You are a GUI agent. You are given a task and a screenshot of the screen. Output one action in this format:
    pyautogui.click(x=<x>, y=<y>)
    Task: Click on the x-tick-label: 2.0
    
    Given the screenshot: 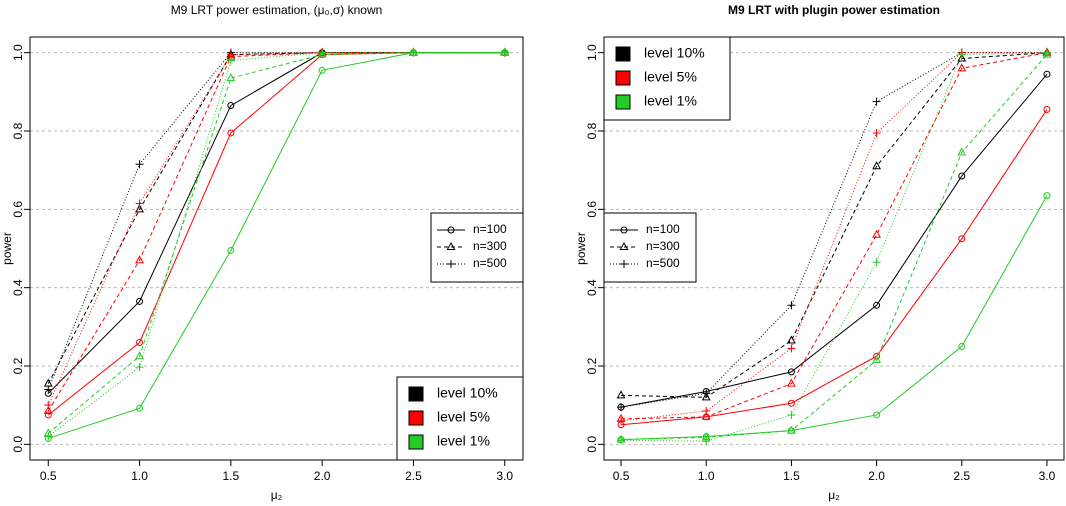 What is the action you would take?
    pyautogui.click(x=322, y=476)
    